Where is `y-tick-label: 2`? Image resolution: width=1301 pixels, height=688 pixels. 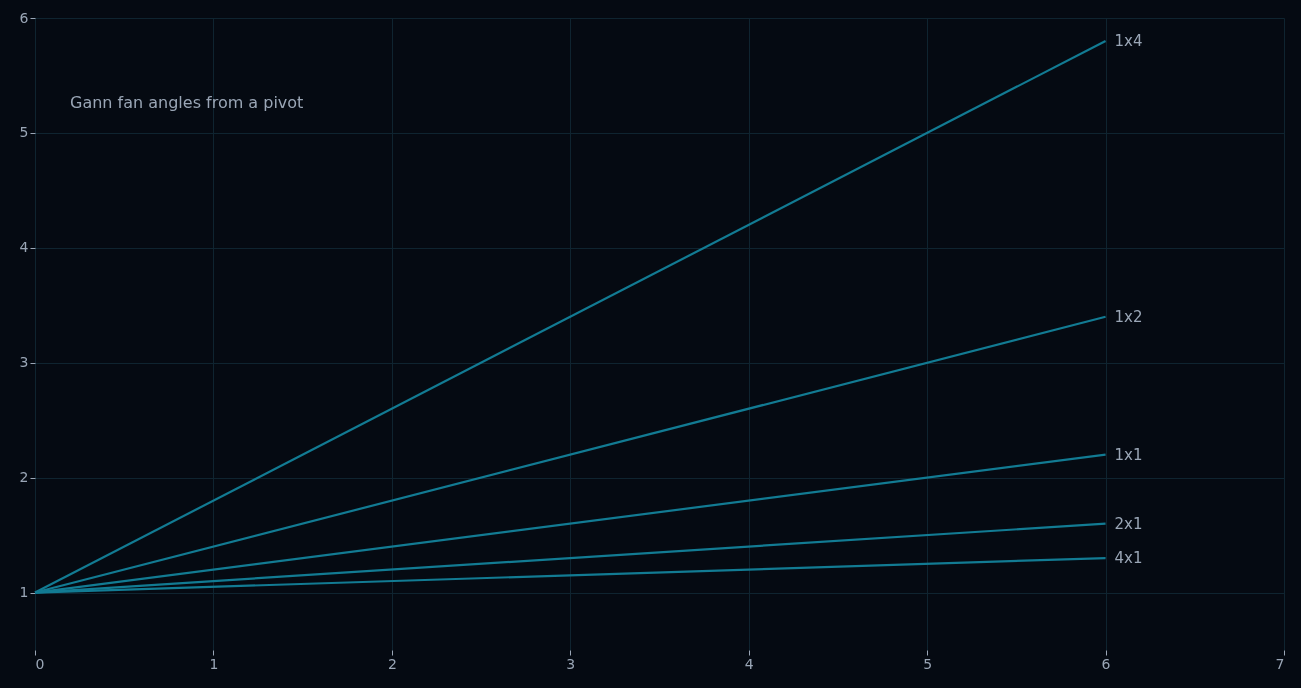 y-tick-label: 2 is located at coordinates (24, 477).